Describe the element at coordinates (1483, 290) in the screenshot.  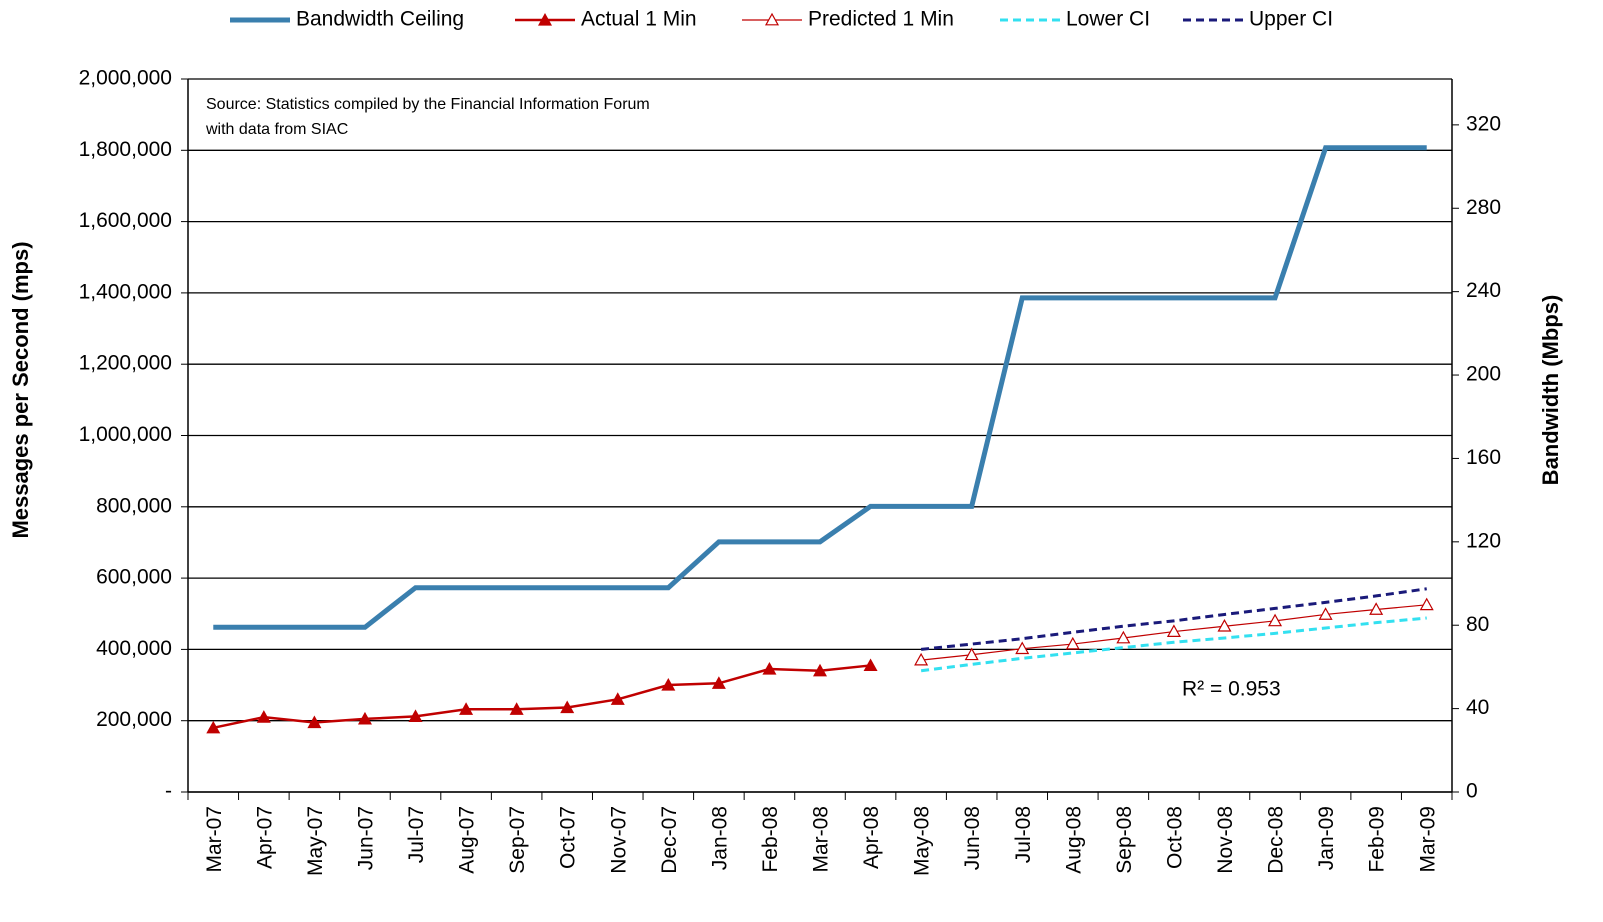
I see `y2-tick-label: 240` at that location.